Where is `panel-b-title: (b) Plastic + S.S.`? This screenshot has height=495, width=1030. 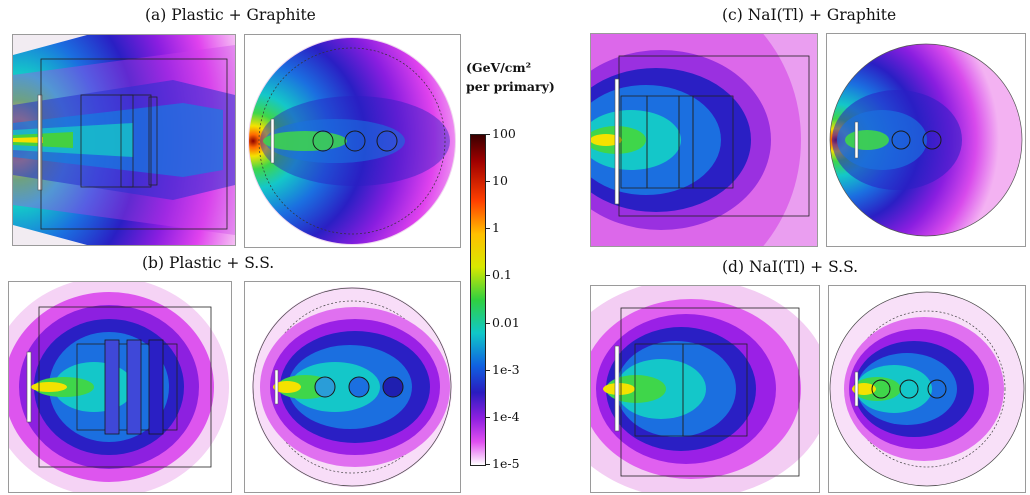
panel-b-title: (b) Plastic + S.S. is located at coordinates (208, 263).